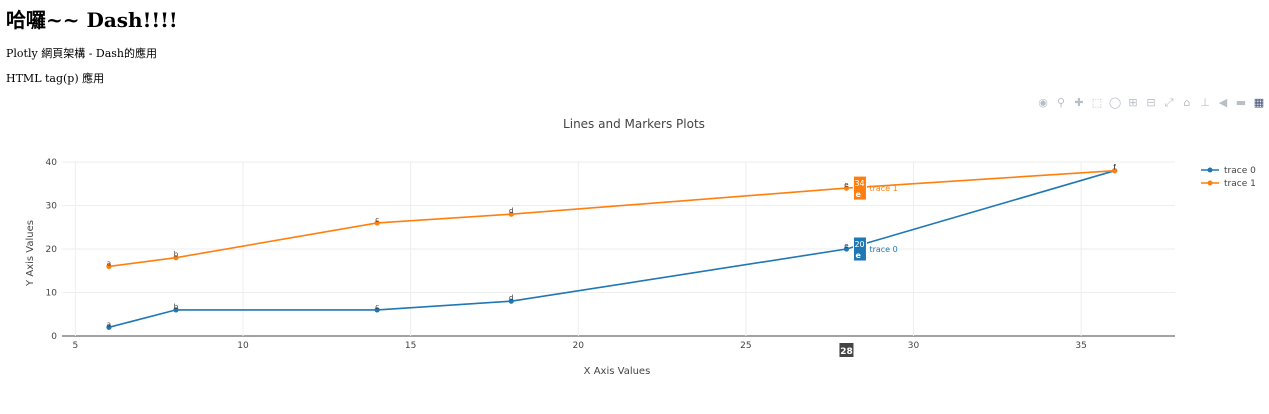 Image resolution: width=1269 pixels, height=414 pixels. What do you see at coordinates (617, 371) in the screenshot?
I see `x-axis-title: X Axis Values` at bounding box center [617, 371].